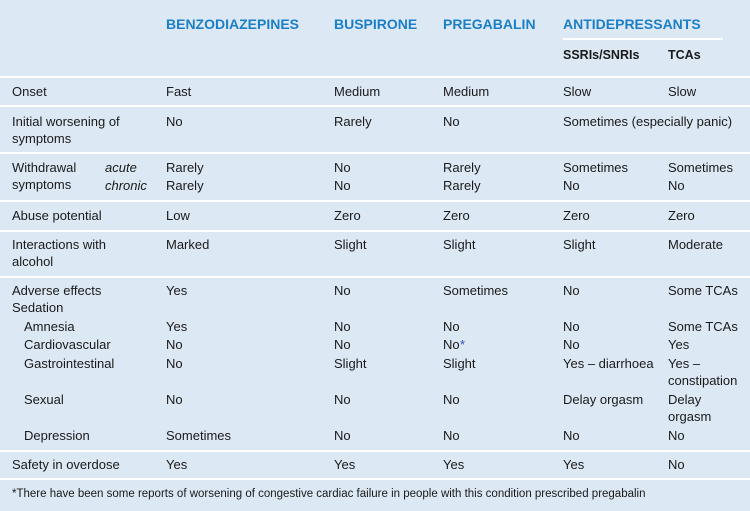  I want to click on group-header: ANTIDEPRESSANTS, so click(632, 24).